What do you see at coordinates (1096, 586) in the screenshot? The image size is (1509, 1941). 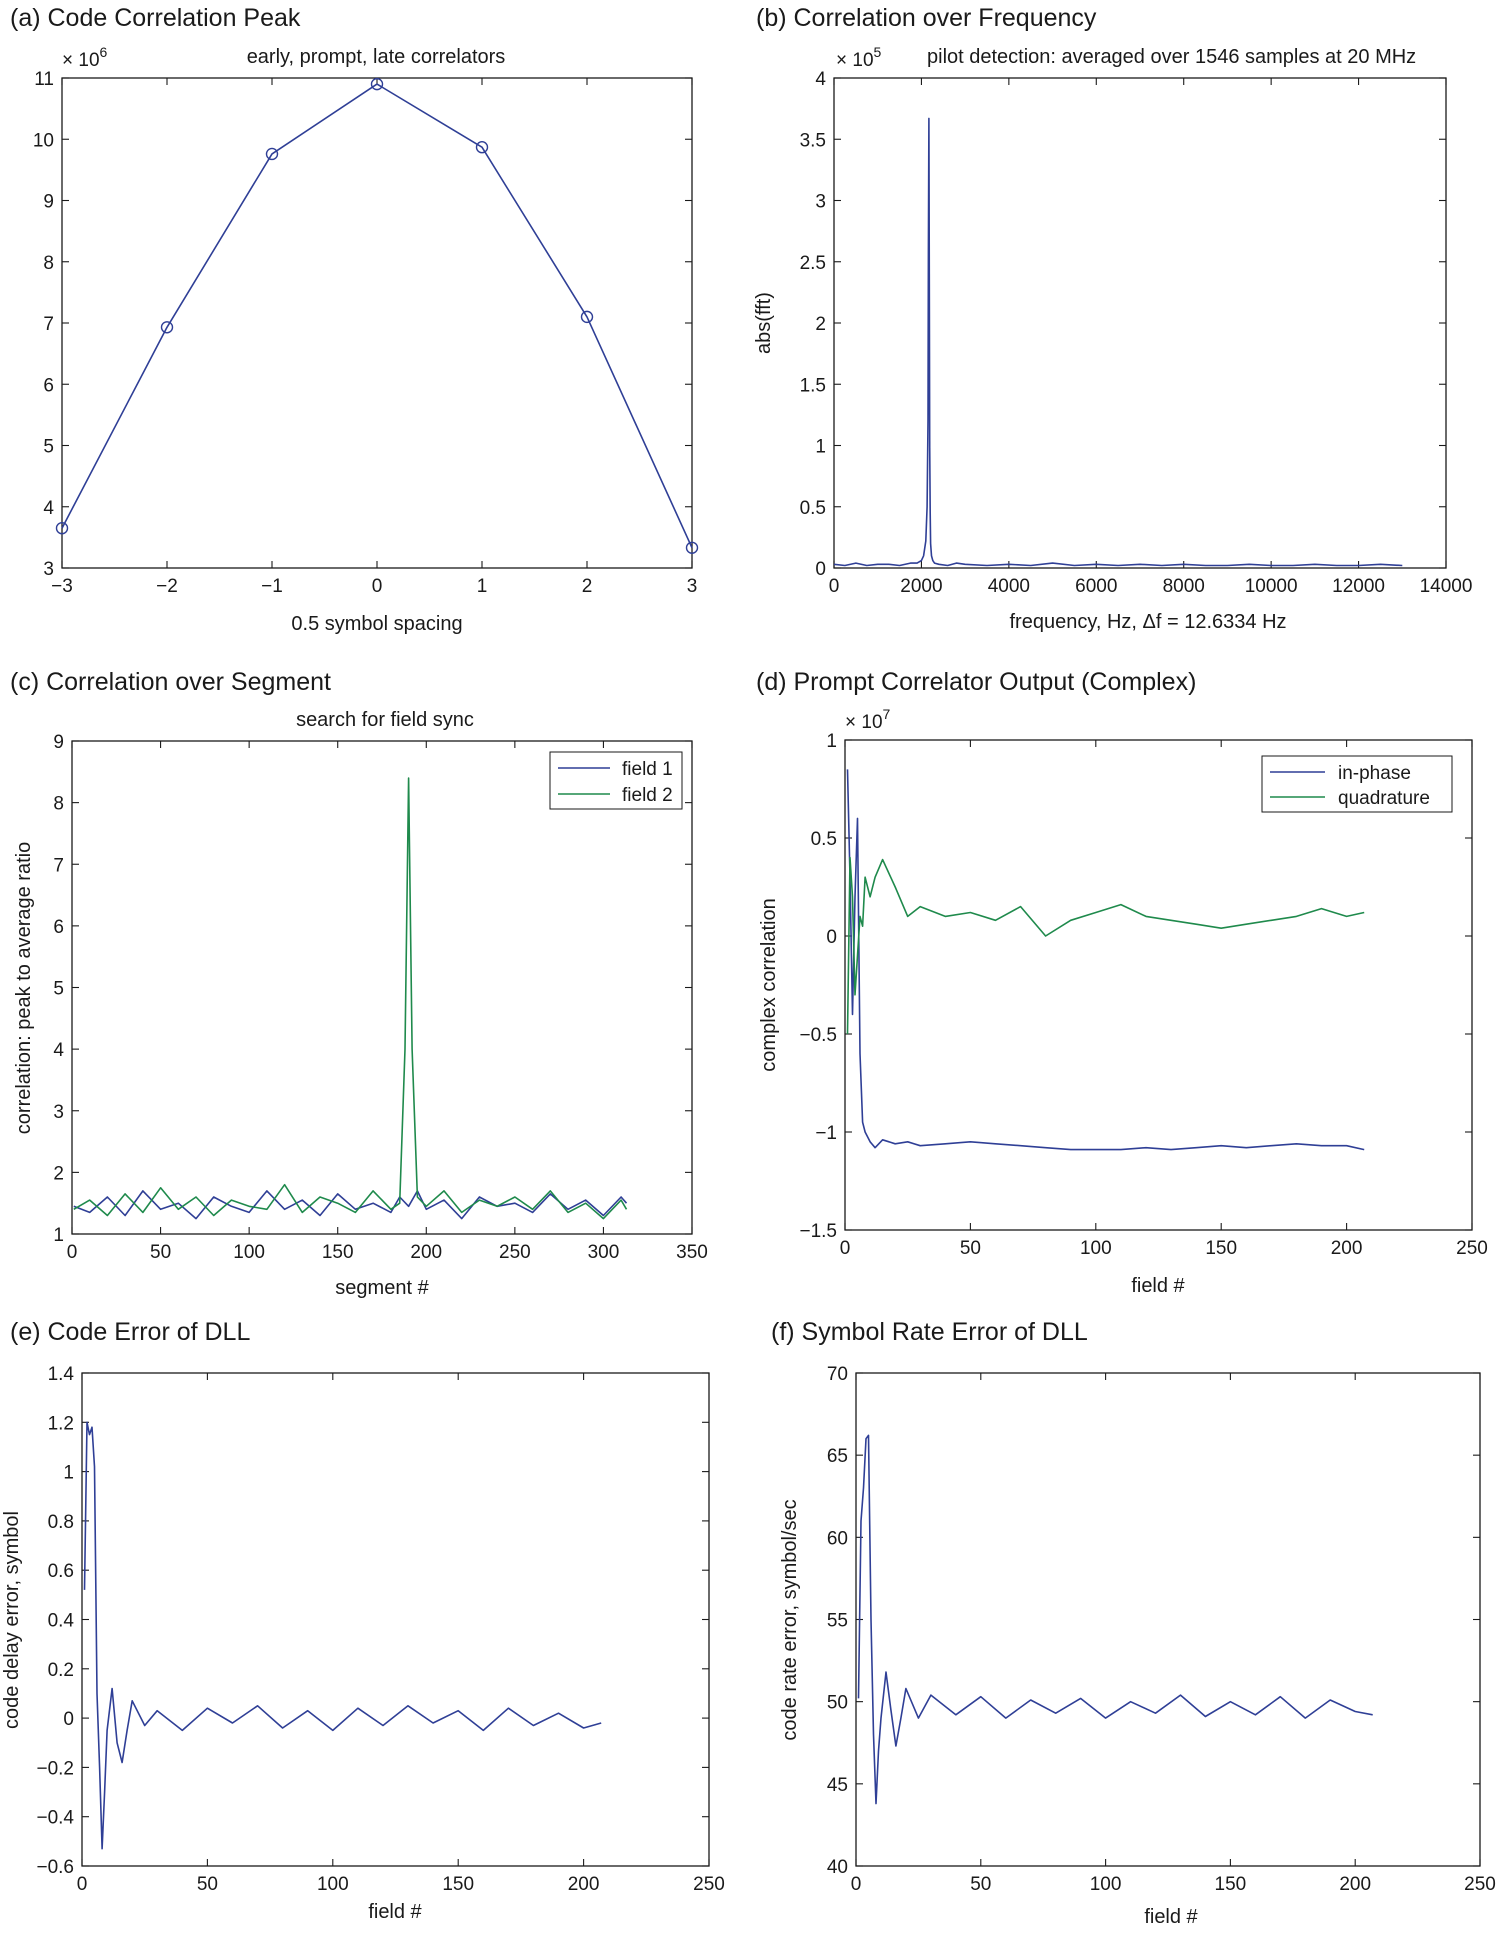 I see `xtick-label: 6000` at bounding box center [1096, 586].